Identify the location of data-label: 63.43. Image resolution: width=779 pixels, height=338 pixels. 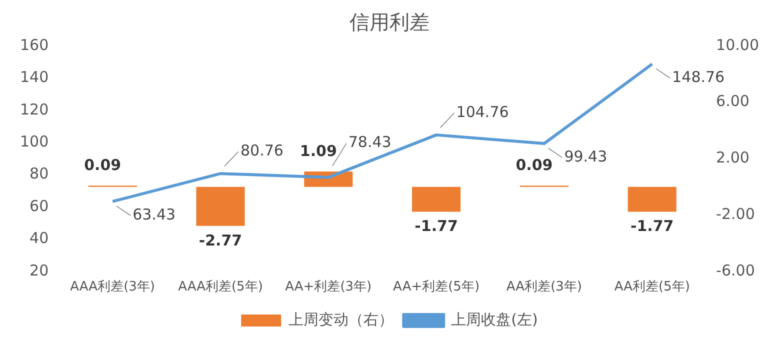
(154, 214).